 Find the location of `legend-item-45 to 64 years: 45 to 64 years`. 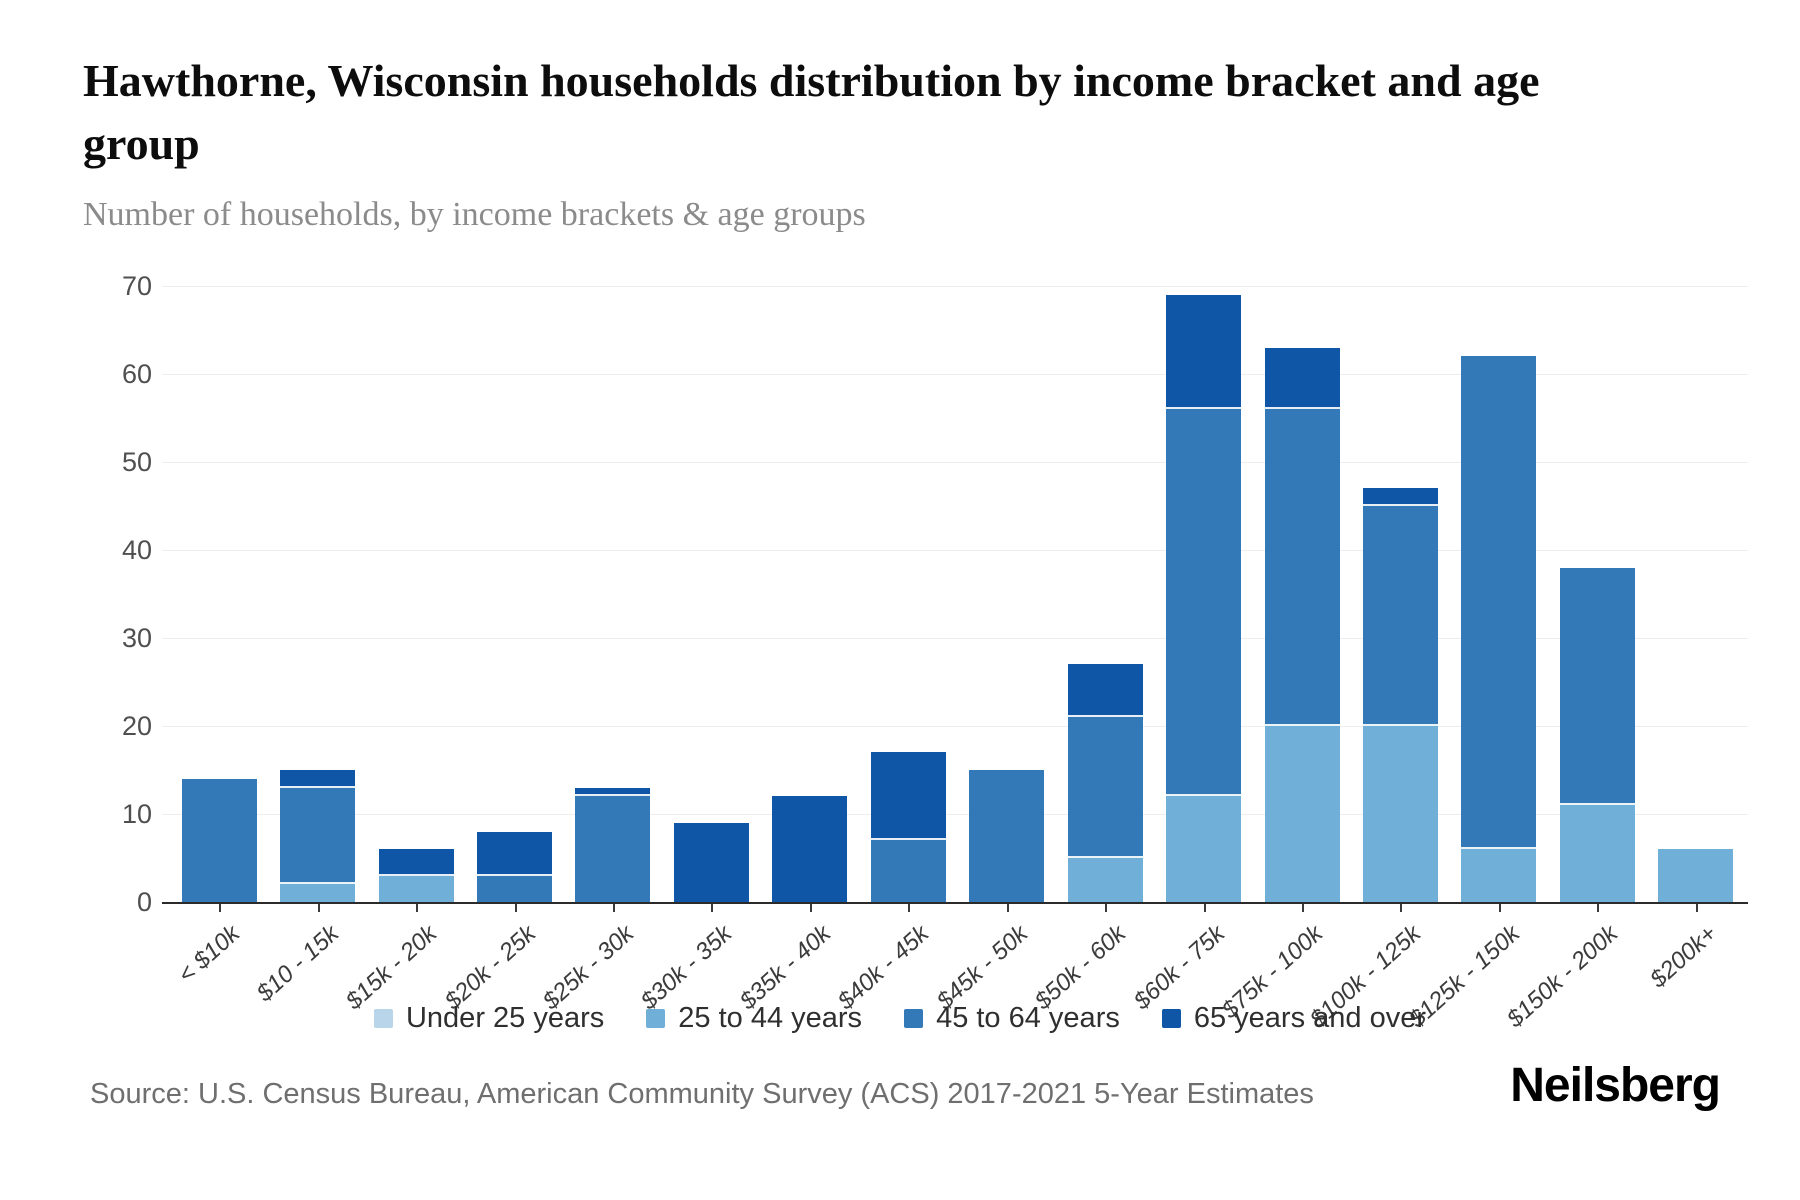

legend-item-45 to 64 years: 45 to 64 years is located at coordinates (1012, 1018).